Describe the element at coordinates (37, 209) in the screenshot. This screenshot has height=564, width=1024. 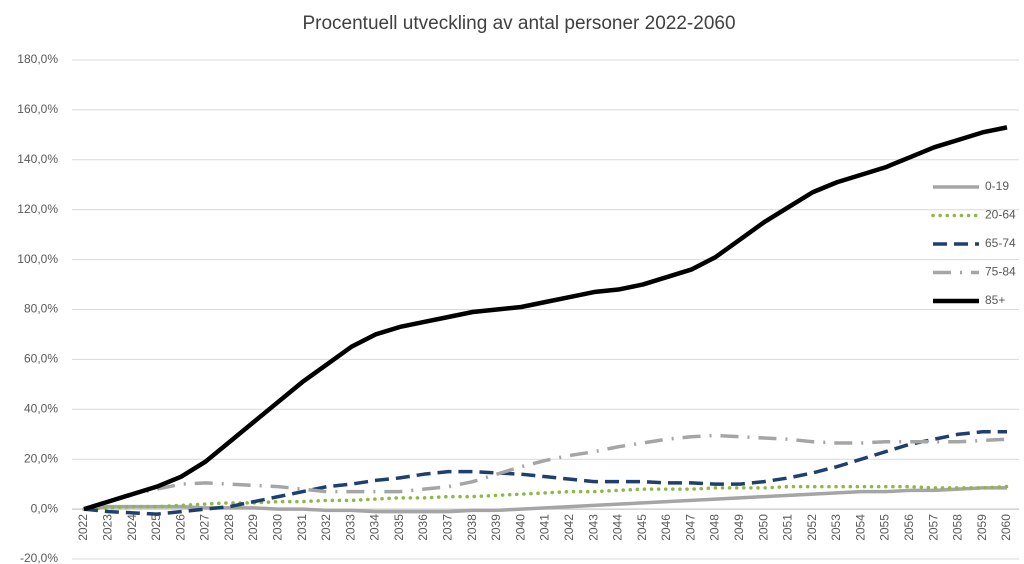
I see `y-tick-label: 120,0%` at that location.